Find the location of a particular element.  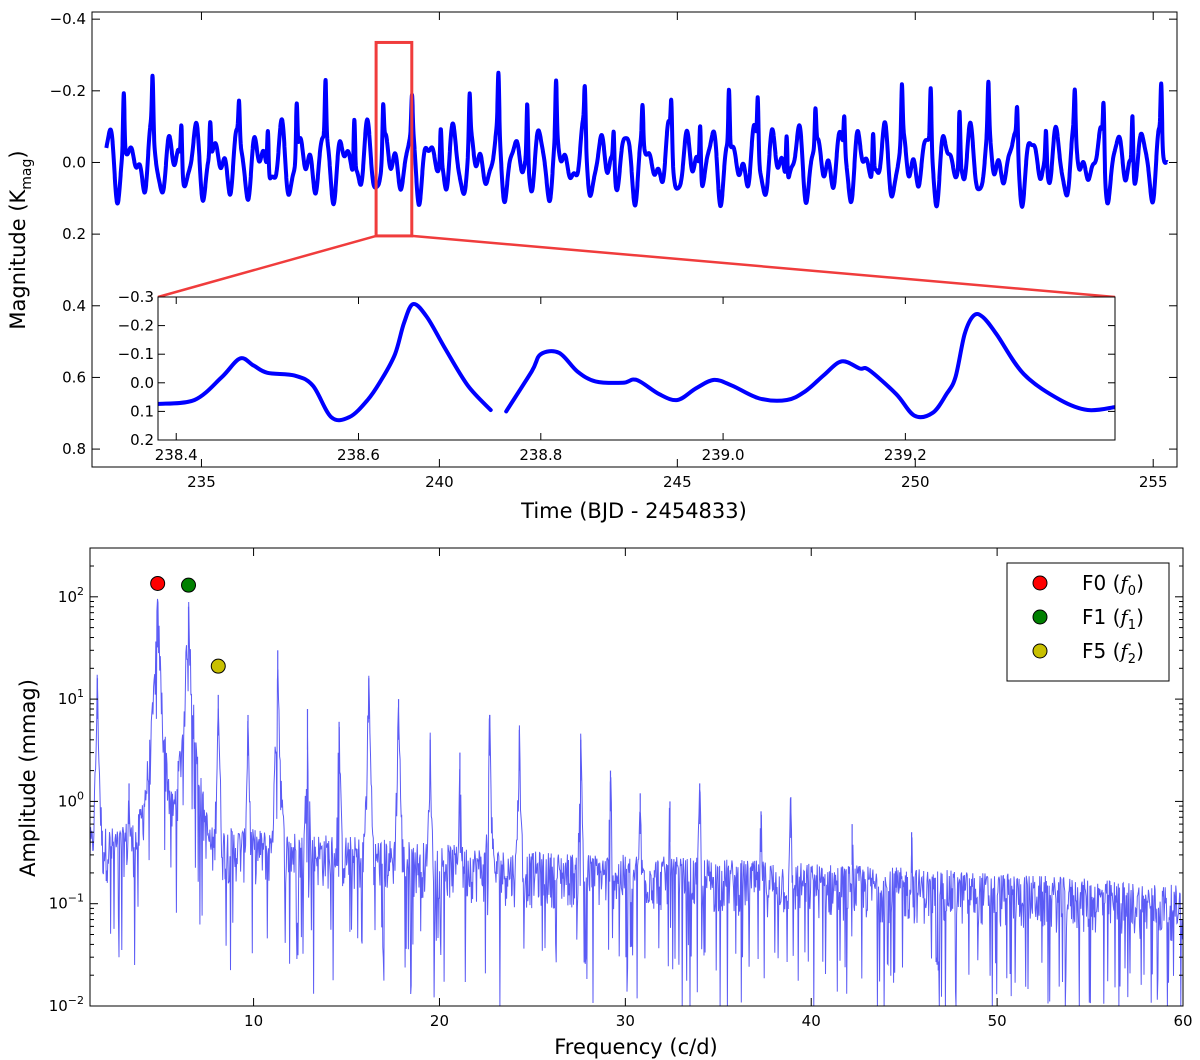

legend: F0 (f0)F1 (f1)F5 (f2) is located at coordinates (1088, 622).